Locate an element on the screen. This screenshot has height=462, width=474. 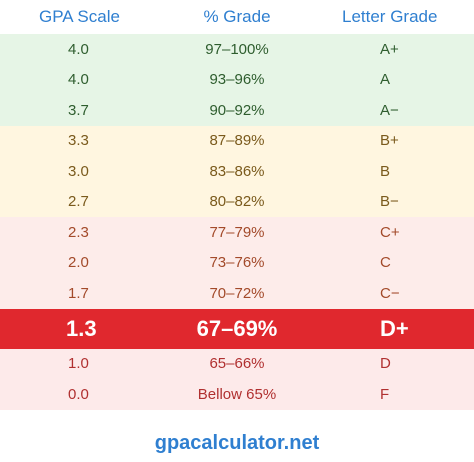
table-row: 2.3 77–79% C+ is located at coordinates (237, 232).